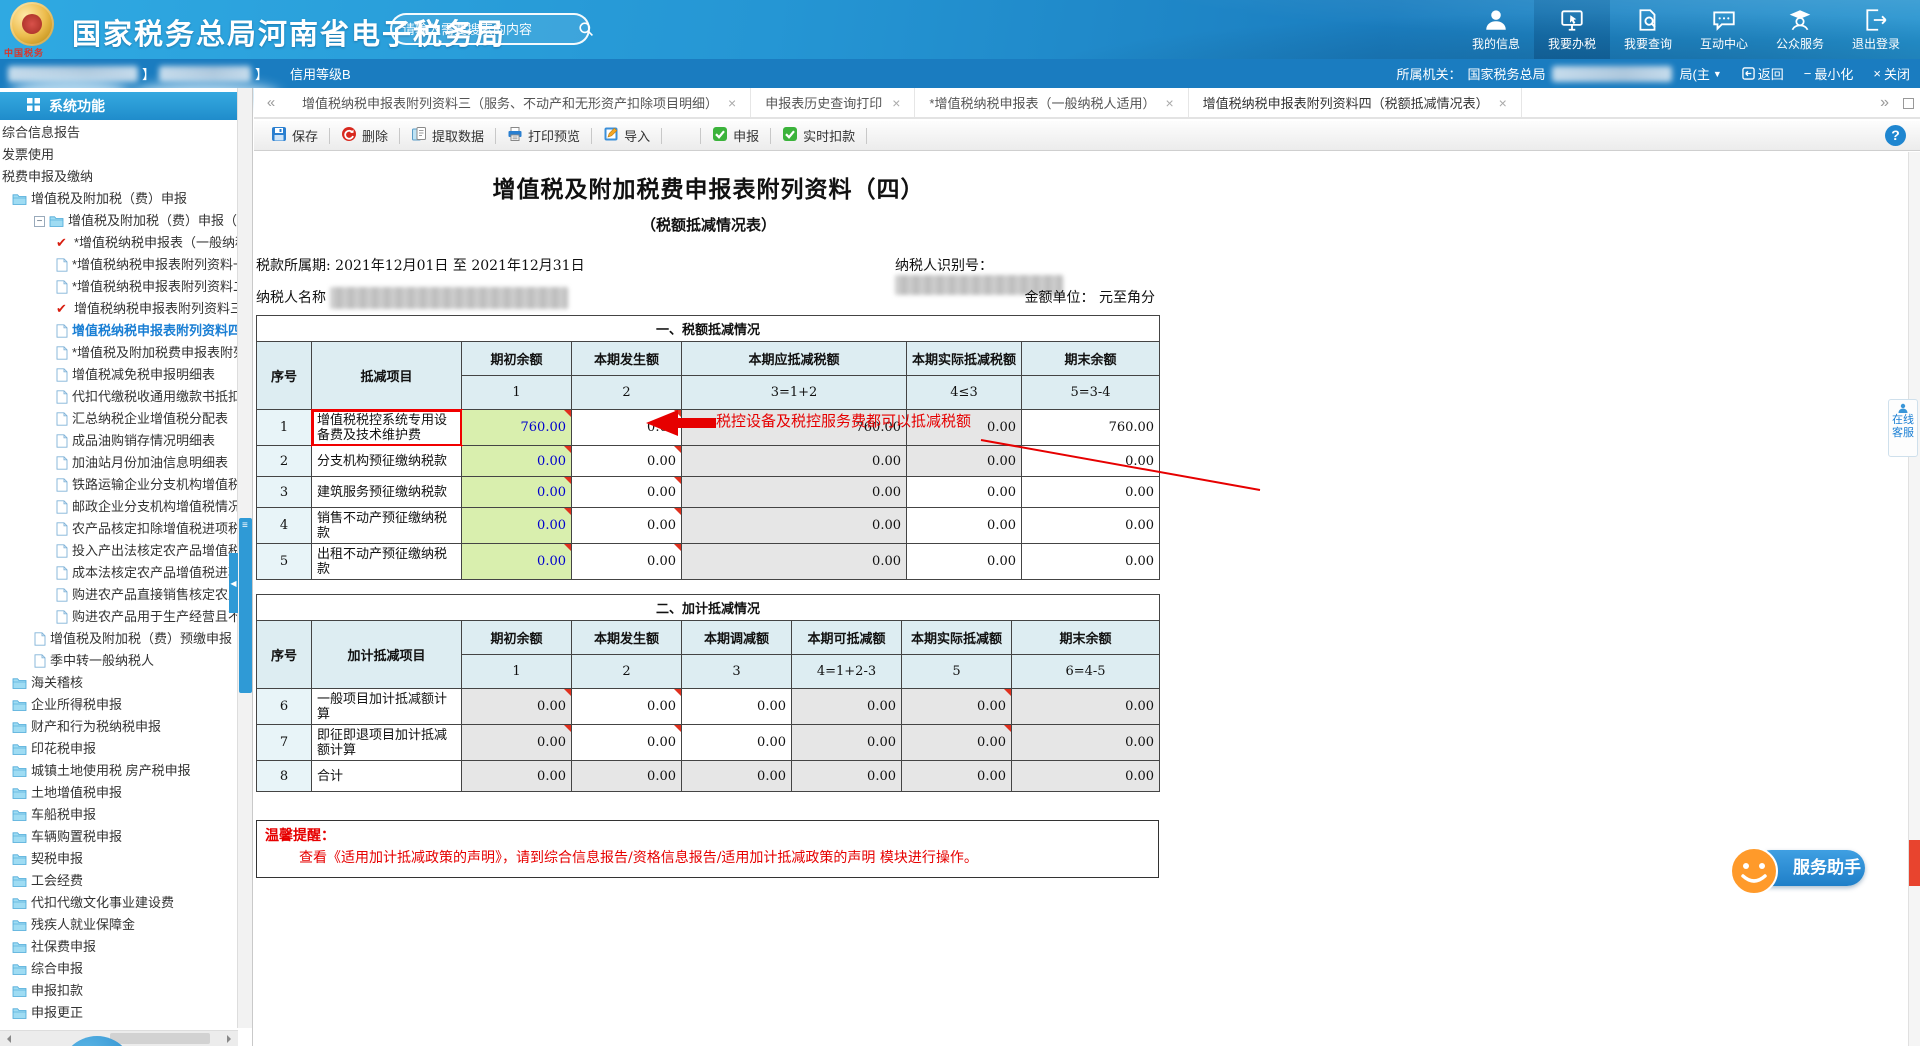 The width and height of the screenshot is (1920, 1046). What do you see at coordinates (119, 199) in the screenshot?
I see `sidebar-item: 增值税及附加税（费）申报` at bounding box center [119, 199].